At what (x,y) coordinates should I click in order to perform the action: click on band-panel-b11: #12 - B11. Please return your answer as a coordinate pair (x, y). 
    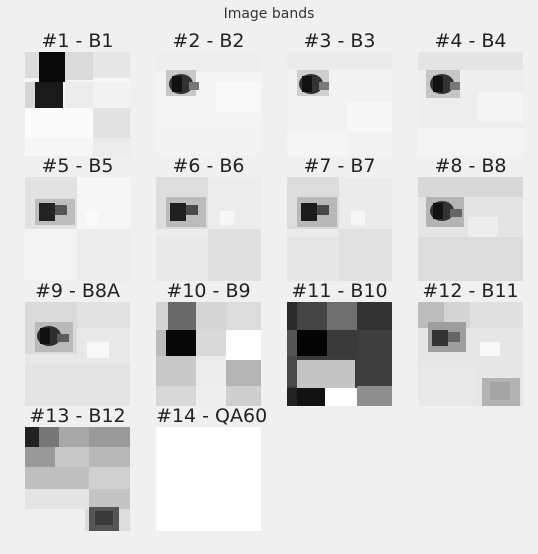
    Looking at the image, I should click on (470, 343).